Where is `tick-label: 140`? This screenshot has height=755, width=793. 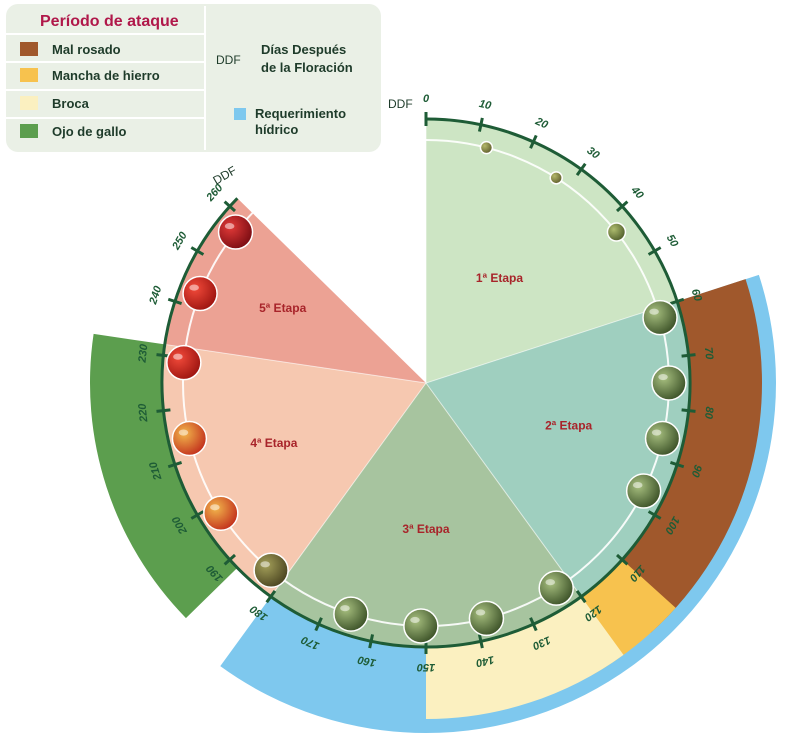 tick-label: 140 is located at coordinates (484, 661).